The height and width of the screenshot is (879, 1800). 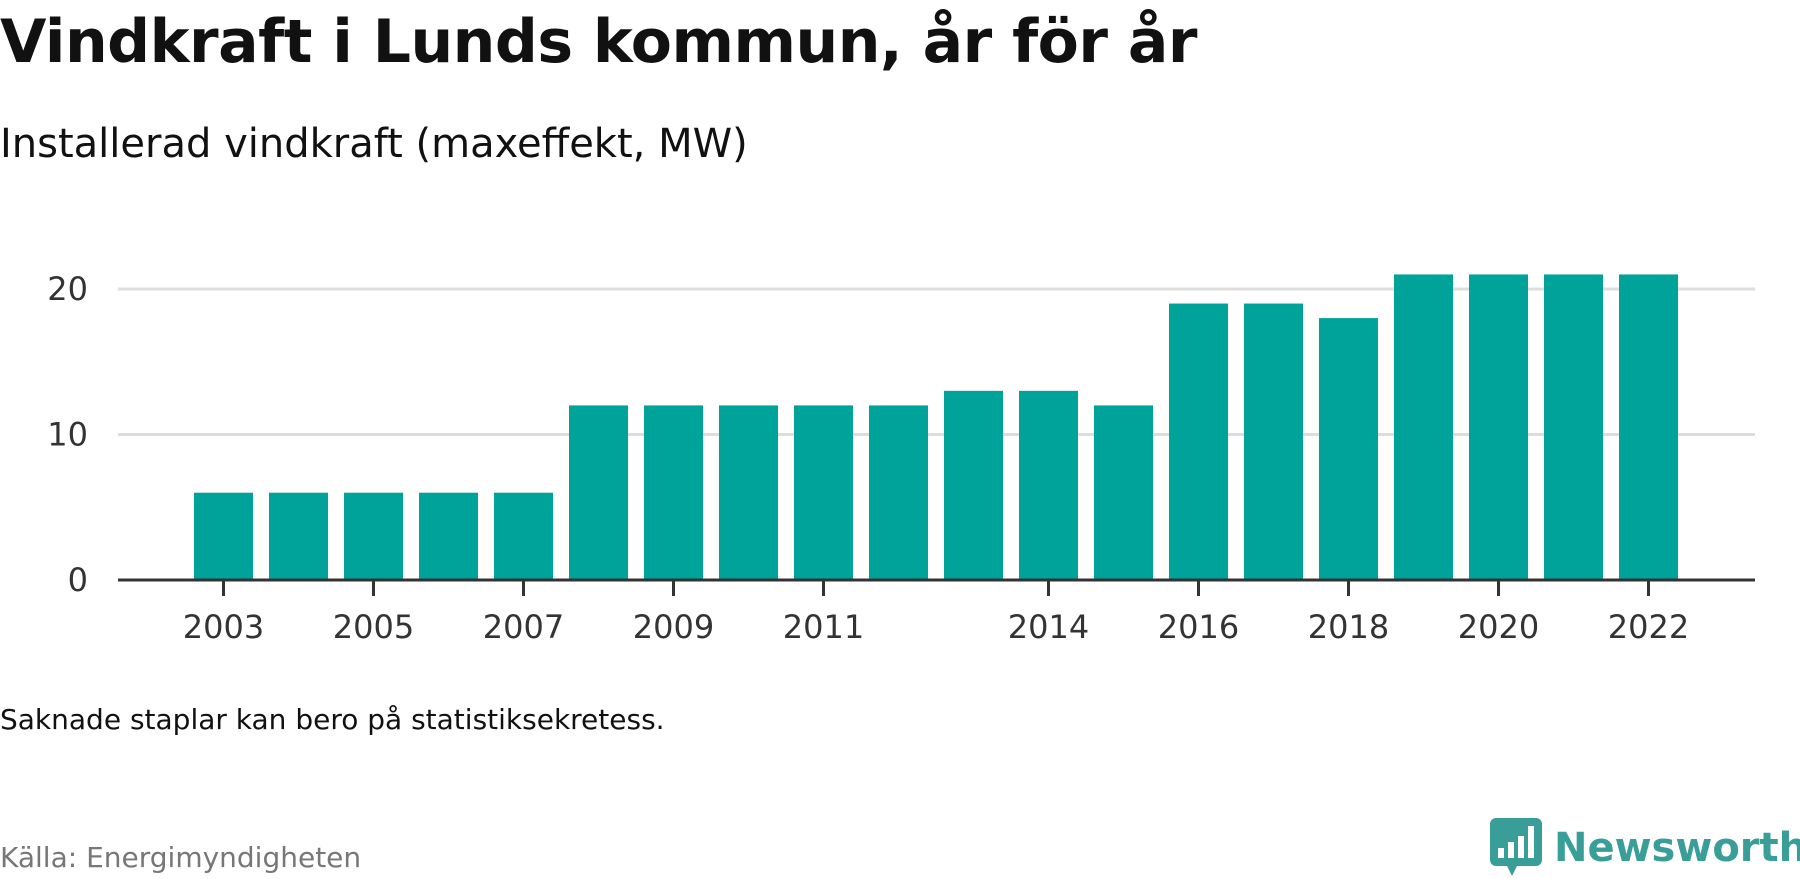 I want to click on bar-2013, so click(x=973, y=485).